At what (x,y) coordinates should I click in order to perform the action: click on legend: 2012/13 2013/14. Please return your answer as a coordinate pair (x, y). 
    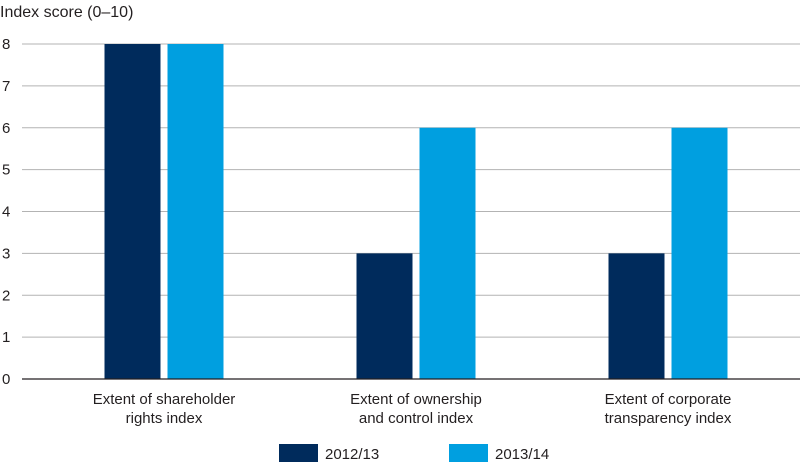
    Looking at the image, I should click on (414, 453).